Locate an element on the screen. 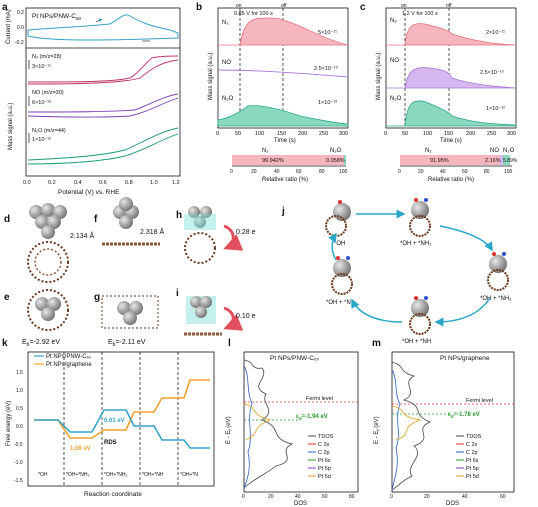 The image size is (538, 507). c-ratio-tick: 80 is located at coordinates (487, 172).